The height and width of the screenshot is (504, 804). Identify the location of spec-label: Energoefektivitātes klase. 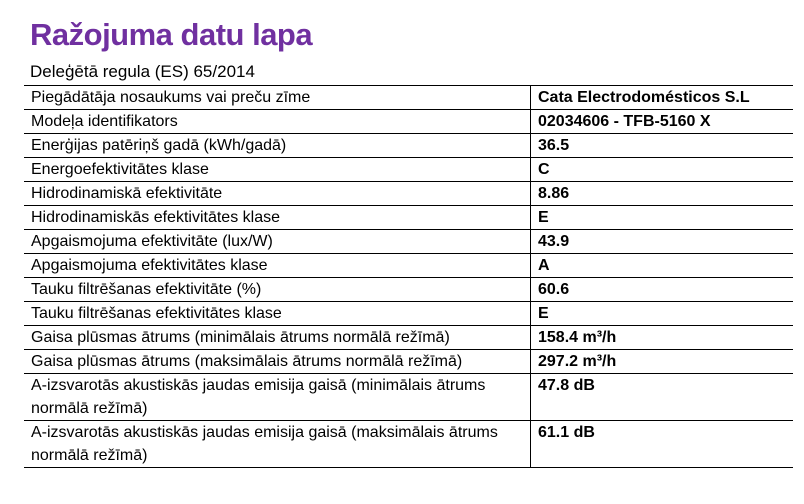
(277, 170).